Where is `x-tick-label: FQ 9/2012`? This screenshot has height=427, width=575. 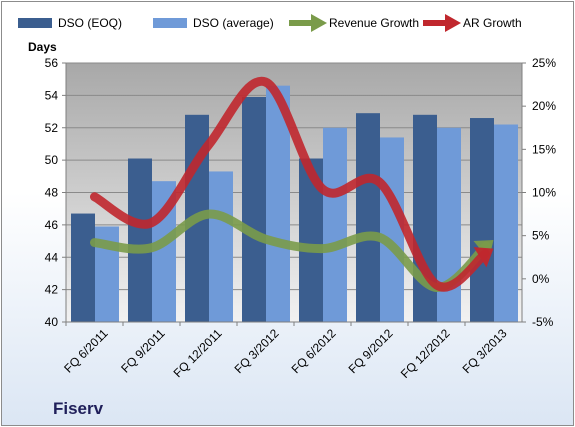 x-tick-label: FQ 9/2012 is located at coordinates (371, 351).